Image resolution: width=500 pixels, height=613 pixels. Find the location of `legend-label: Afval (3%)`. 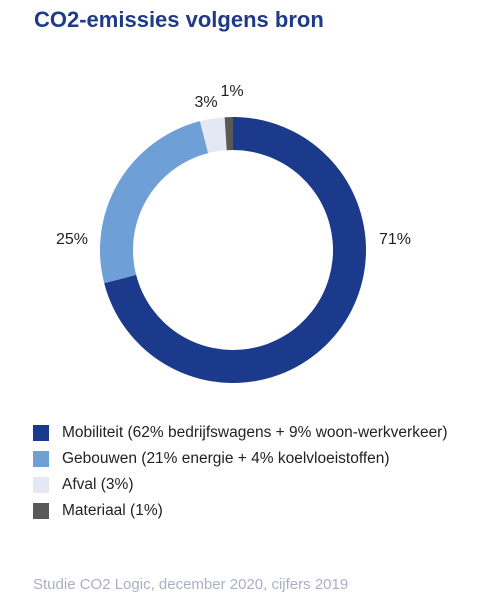

legend-label: Afval (3%) is located at coordinates (98, 484).